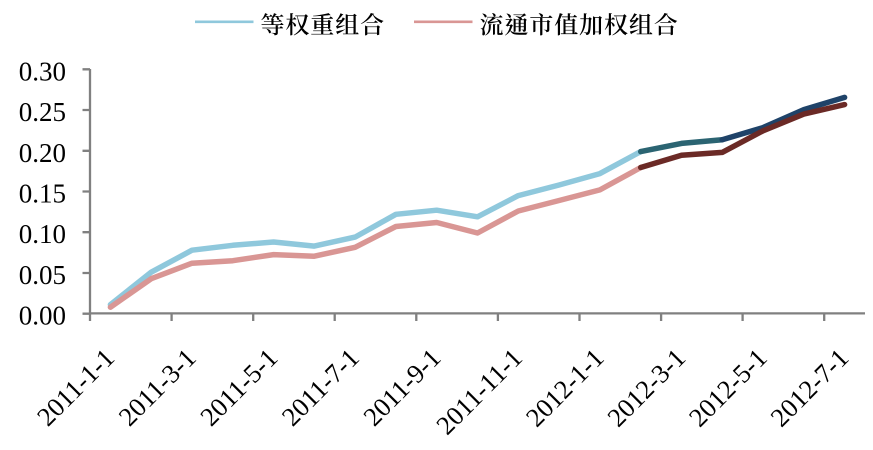  I want to click on svg-text: 0.15, so click(42, 194).